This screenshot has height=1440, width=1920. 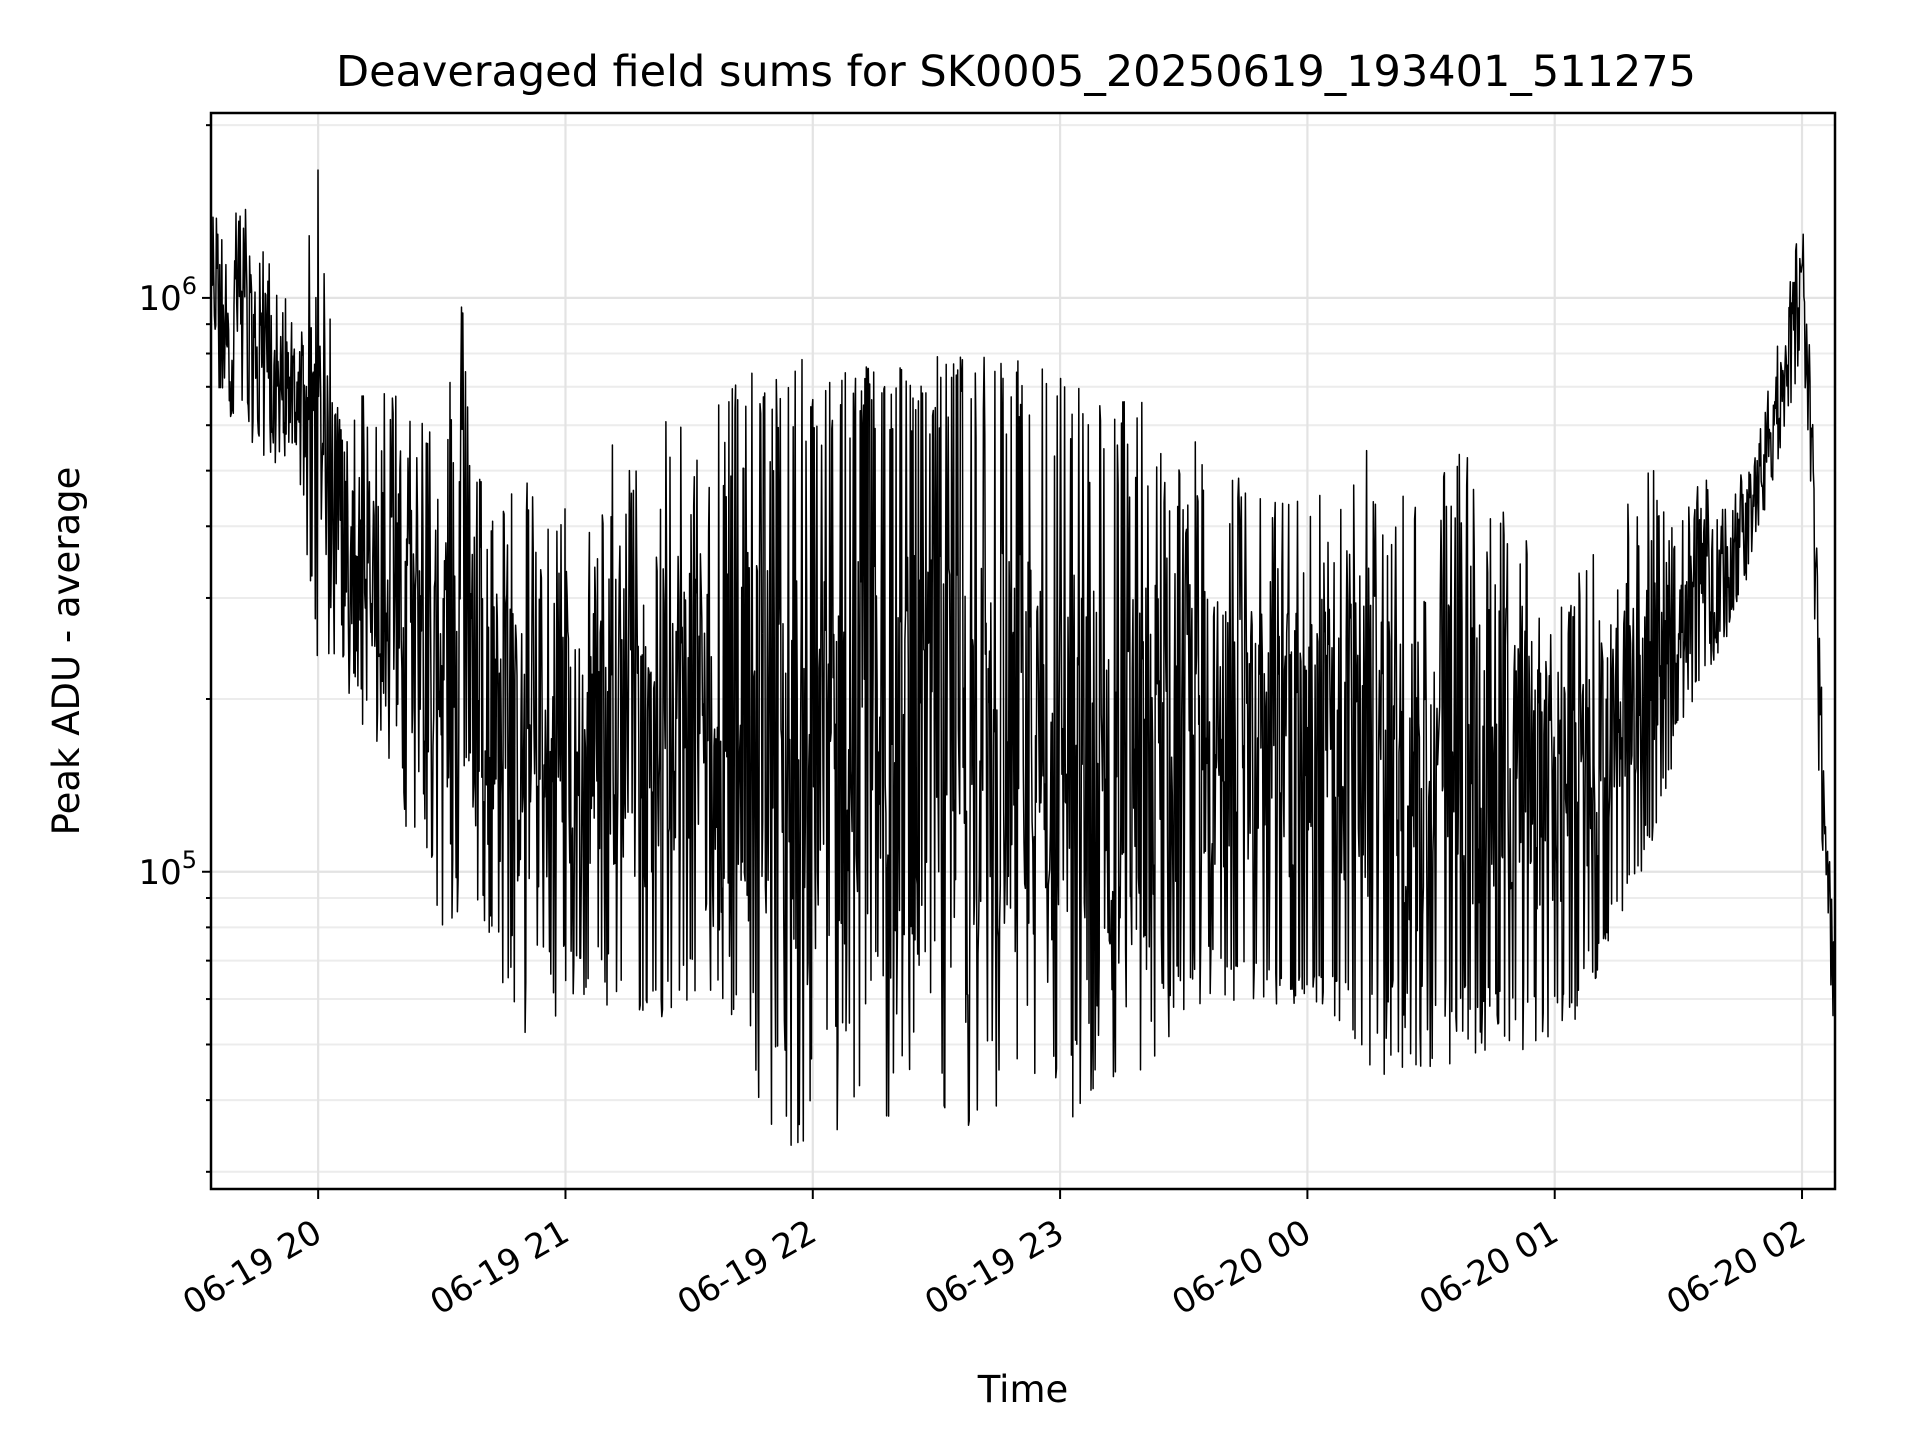 What do you see at coordinates (1023, 1389) in the screenshot?
I see `x-axis-label: Time` at bounding box center [1023, 1389].